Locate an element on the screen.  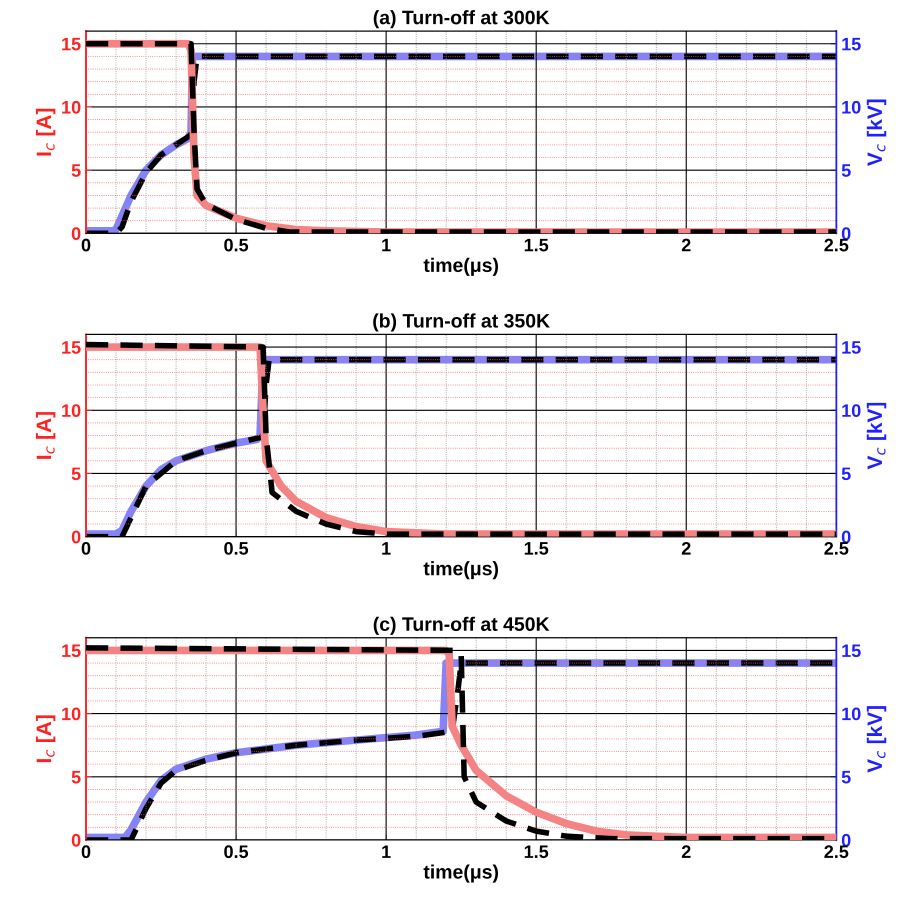
chart-title: (a) Turn-off at 300K is located at coordinates (462, 19).